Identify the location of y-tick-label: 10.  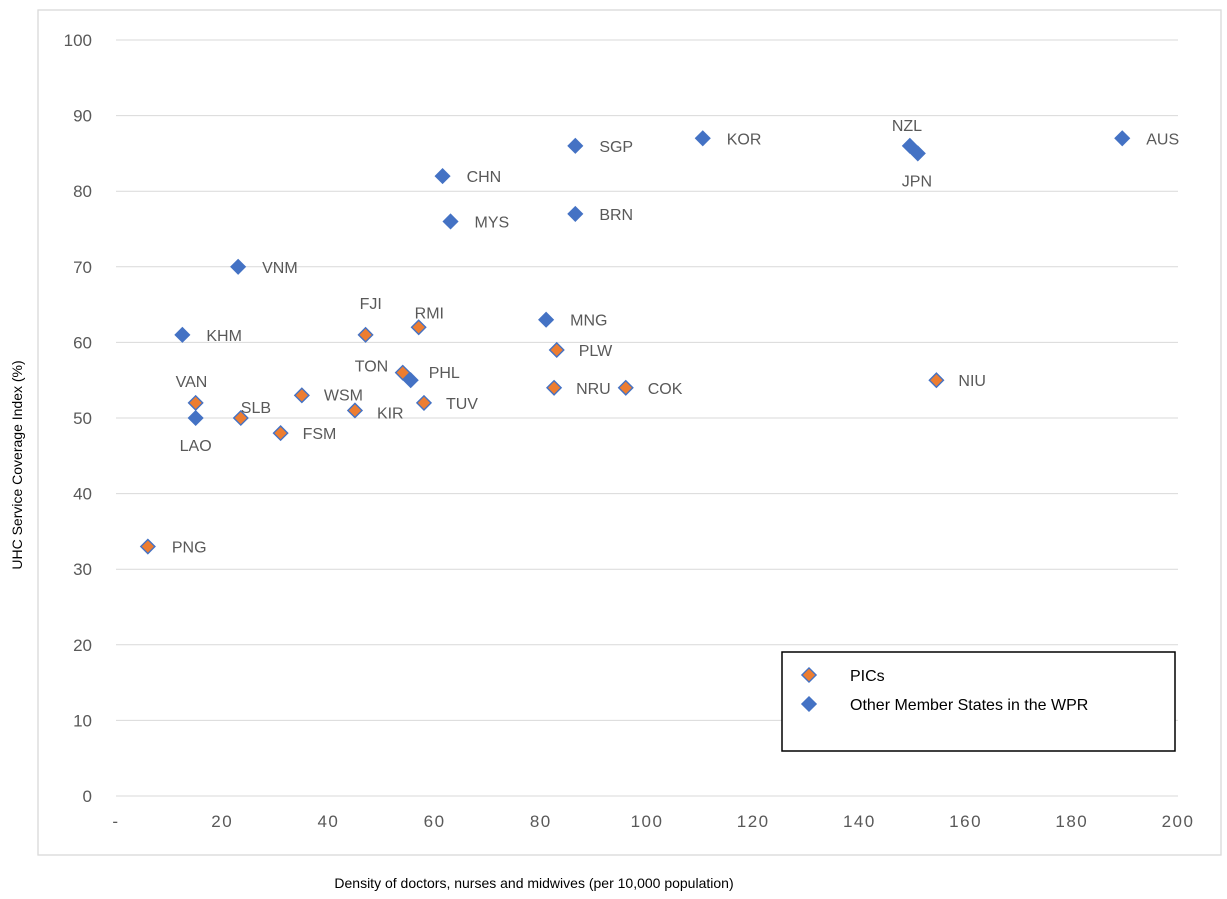
(82, 720).